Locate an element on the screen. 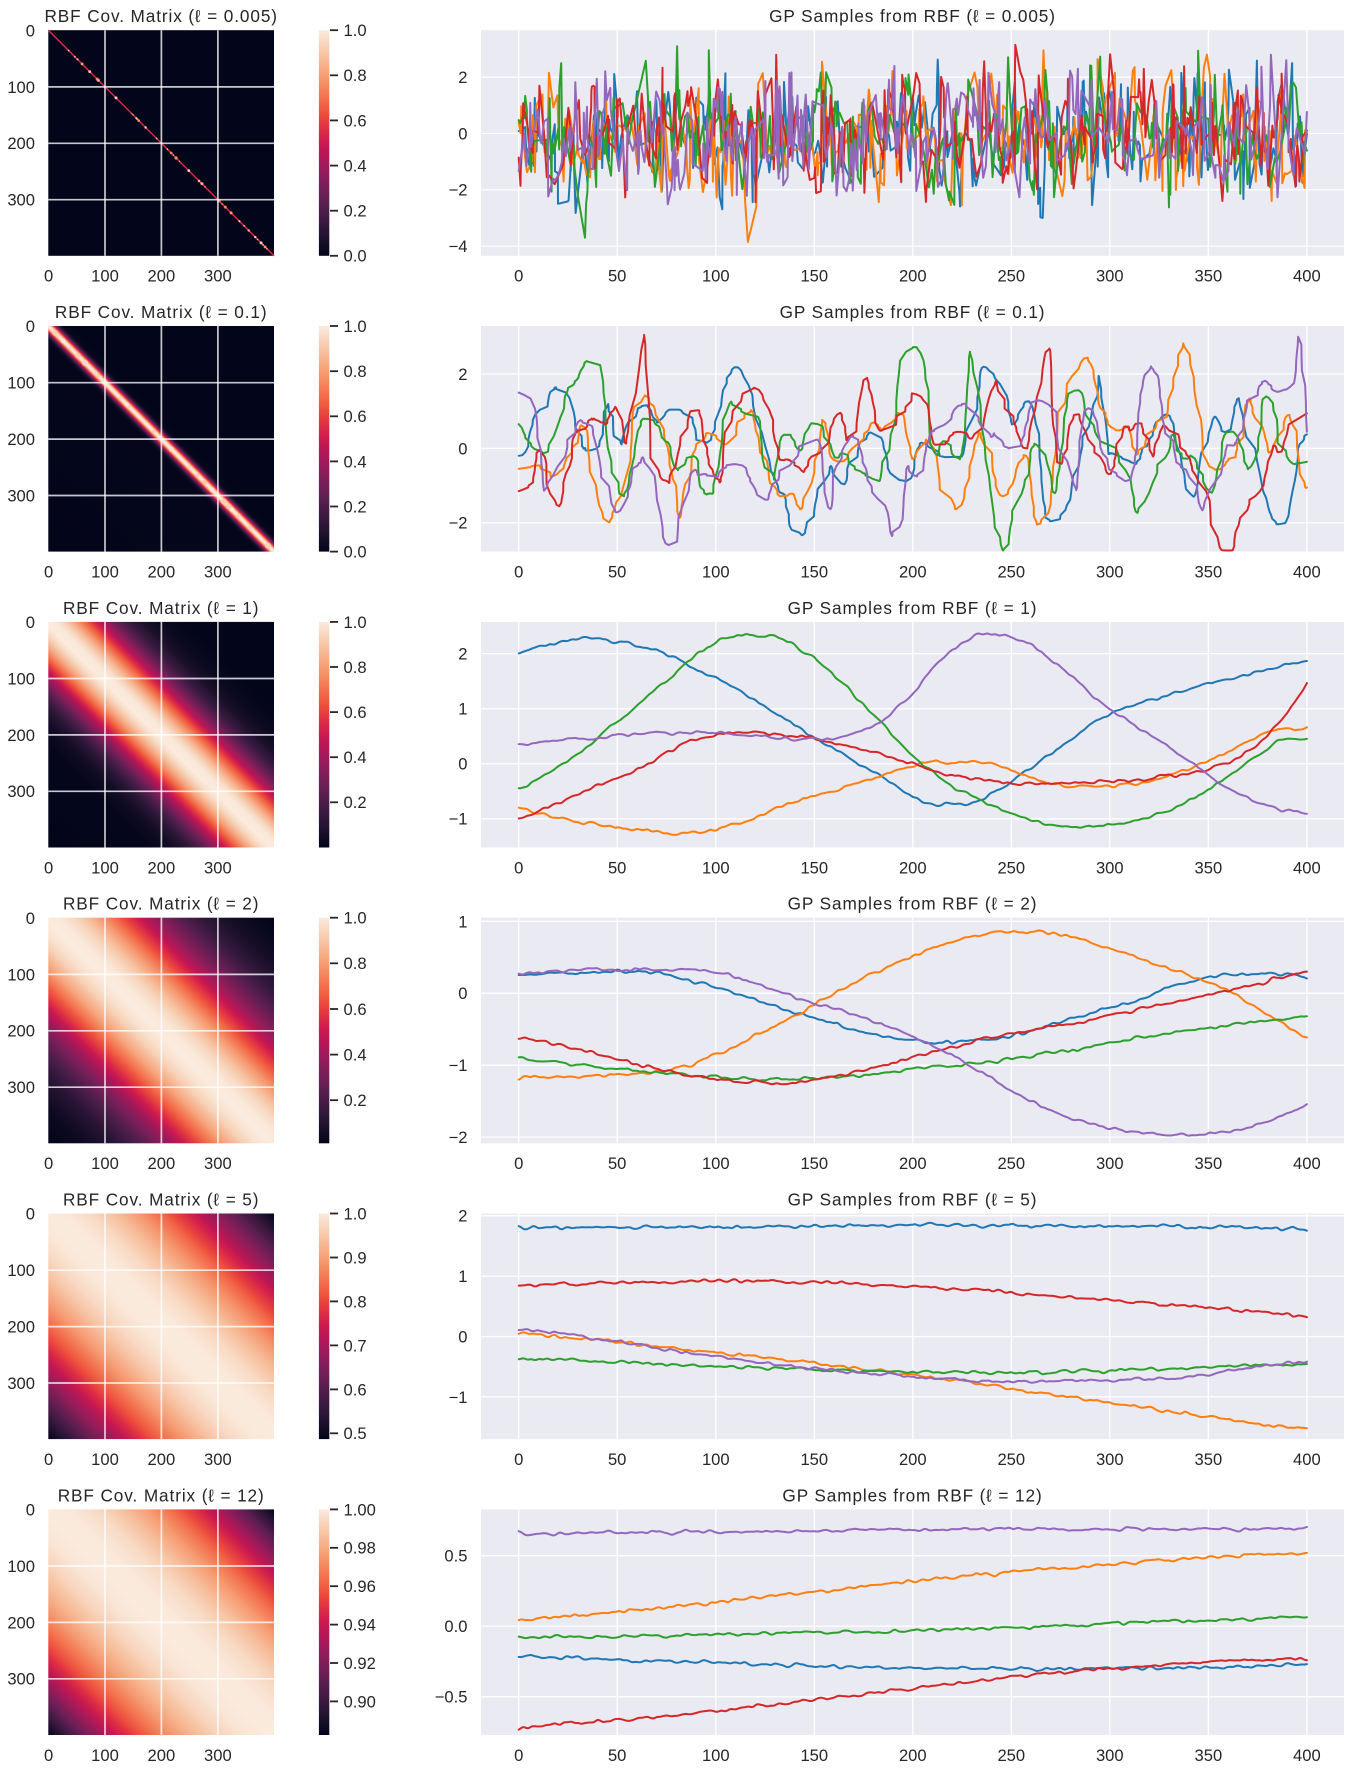  svg-text: −4 is located at coordinates (458, 246).